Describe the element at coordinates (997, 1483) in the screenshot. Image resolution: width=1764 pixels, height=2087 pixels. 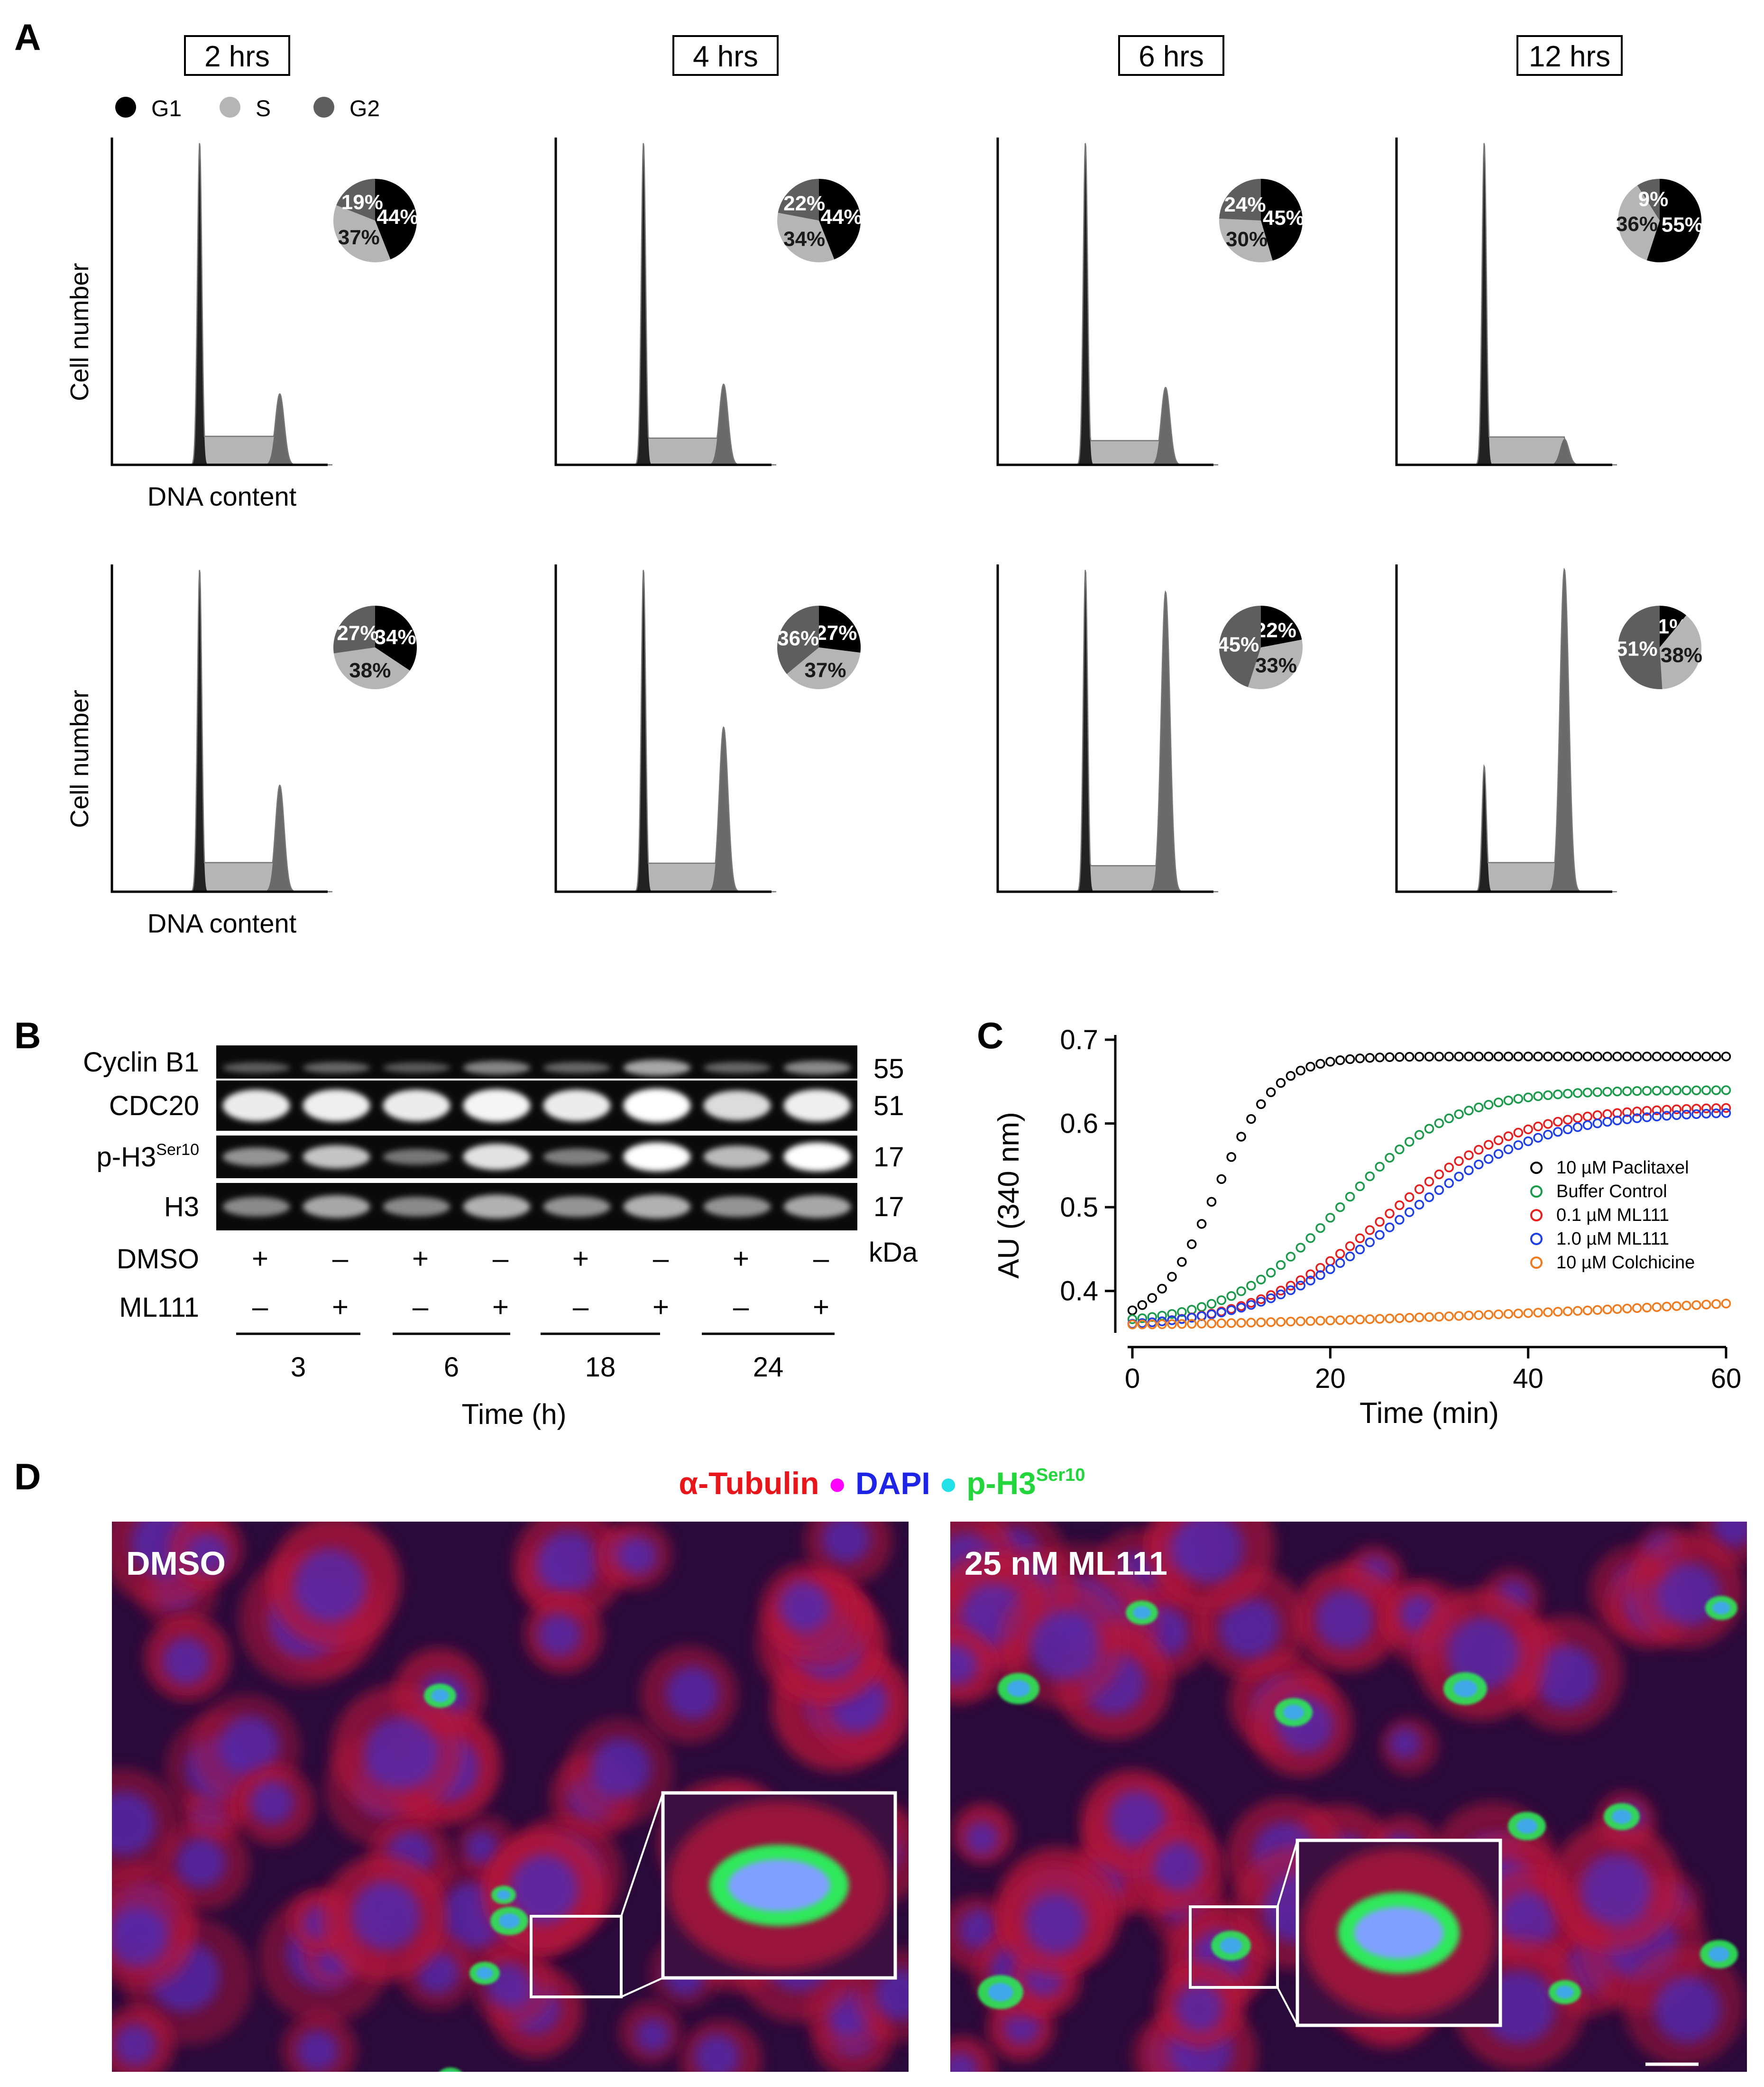
I see `stain-name: p-H3` at that location.